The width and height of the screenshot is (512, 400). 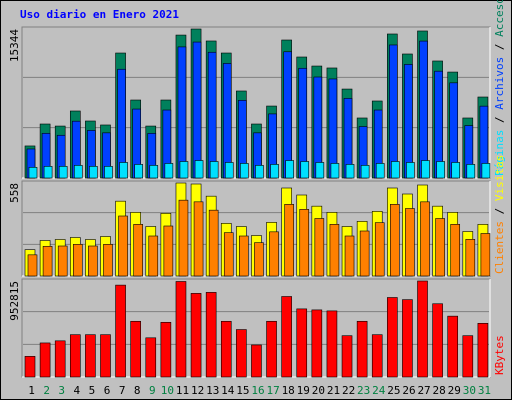 I want to click on x-tick-label: 18, so click(x=288, y=390).